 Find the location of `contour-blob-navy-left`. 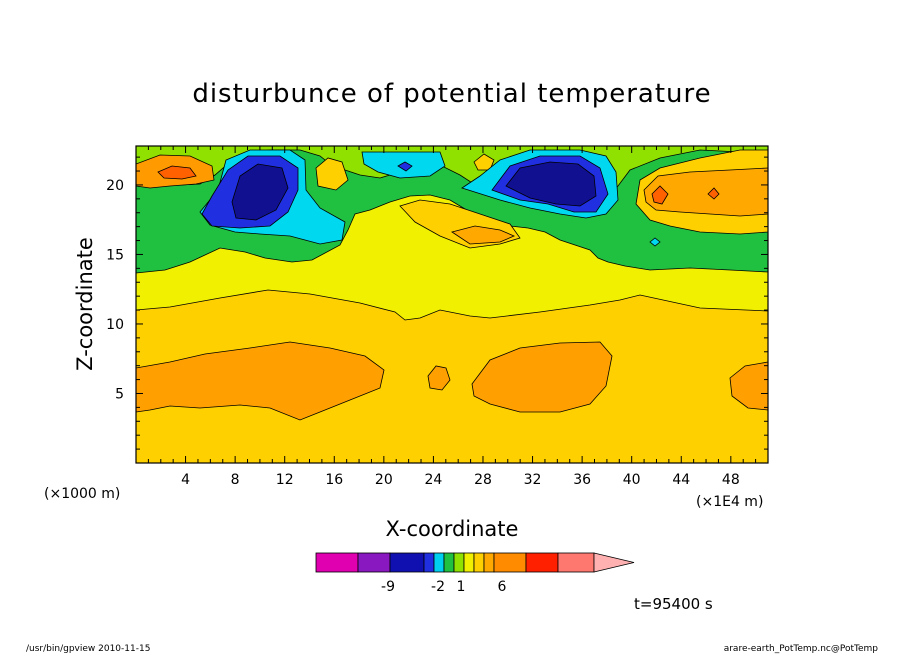

contour-blob-navy-left is located at coordinates (260, 192).